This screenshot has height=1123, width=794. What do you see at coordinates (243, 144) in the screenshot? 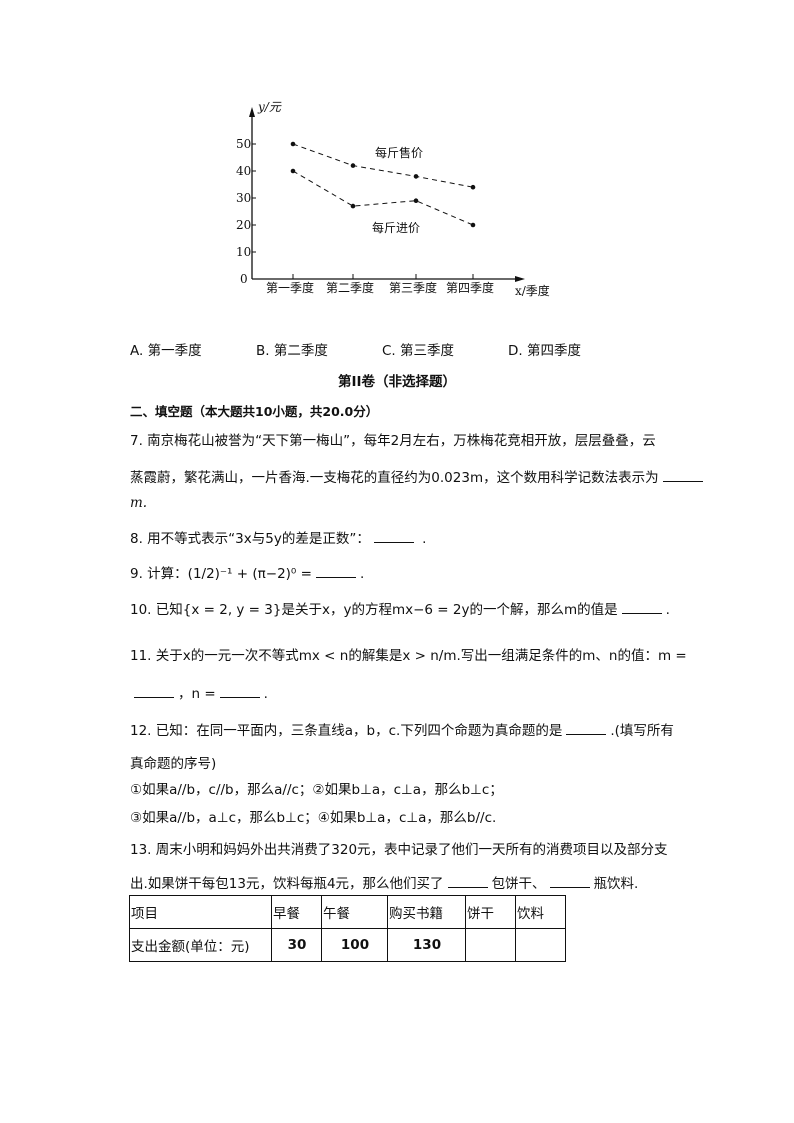
I see `y-tick-label: 50` at bounding box center [243, 144].